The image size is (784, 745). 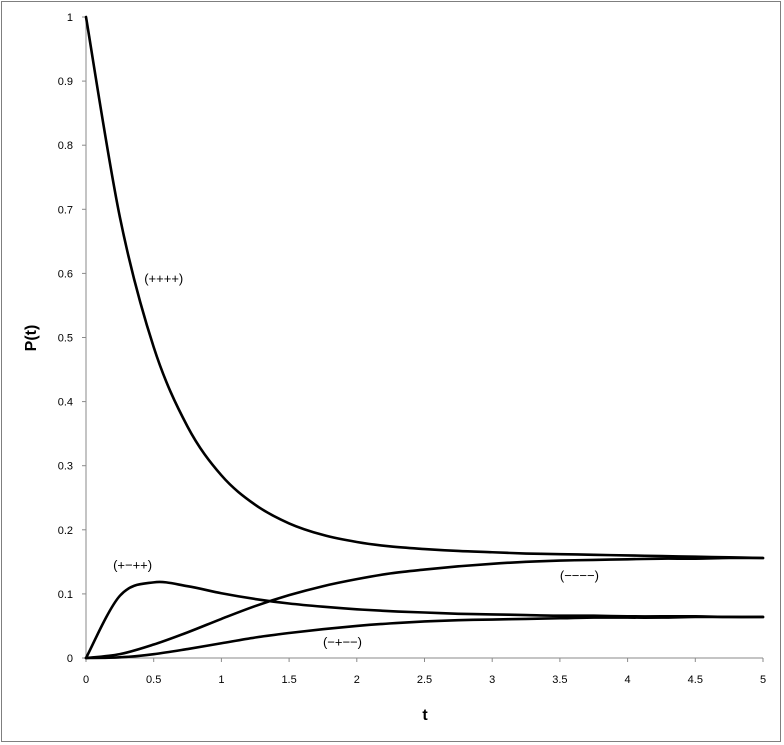 What do you see at coordinates (65, 467) in the screenshot?
I see `y-tick-label: 0.3` at bounding box center [65, 467].